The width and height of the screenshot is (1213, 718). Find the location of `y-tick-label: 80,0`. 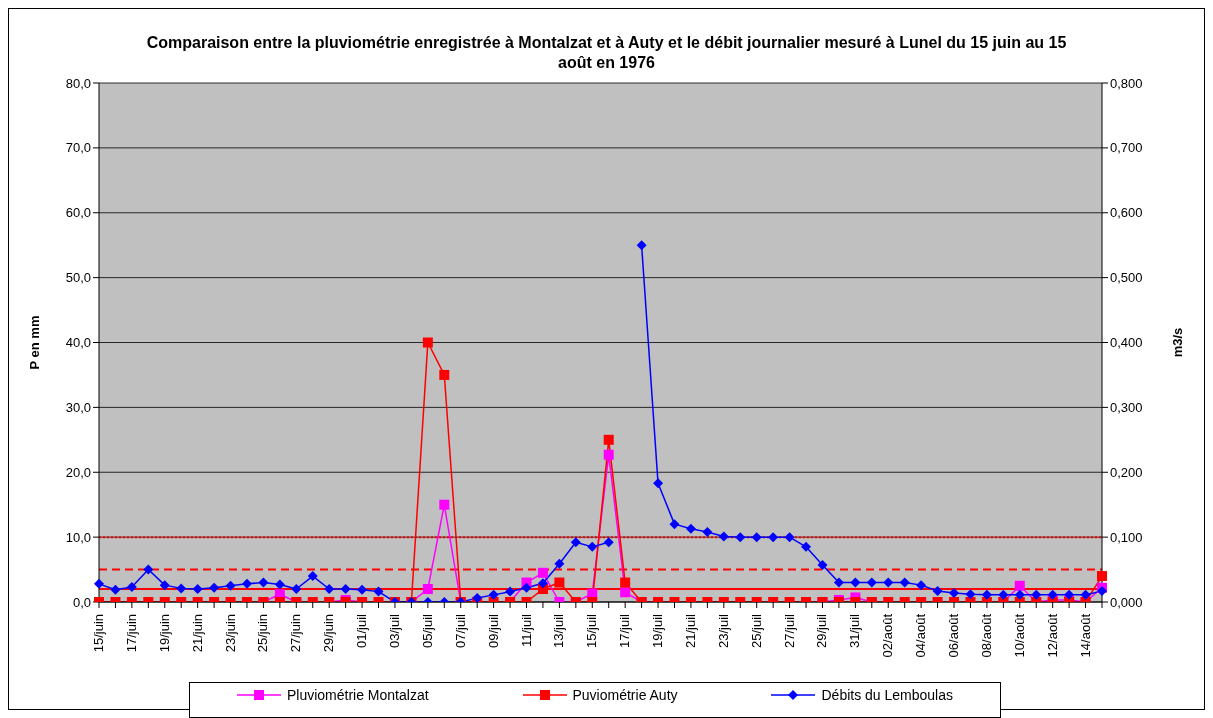

y-tick-label: 80,0 is located at coordinates (78, 83).